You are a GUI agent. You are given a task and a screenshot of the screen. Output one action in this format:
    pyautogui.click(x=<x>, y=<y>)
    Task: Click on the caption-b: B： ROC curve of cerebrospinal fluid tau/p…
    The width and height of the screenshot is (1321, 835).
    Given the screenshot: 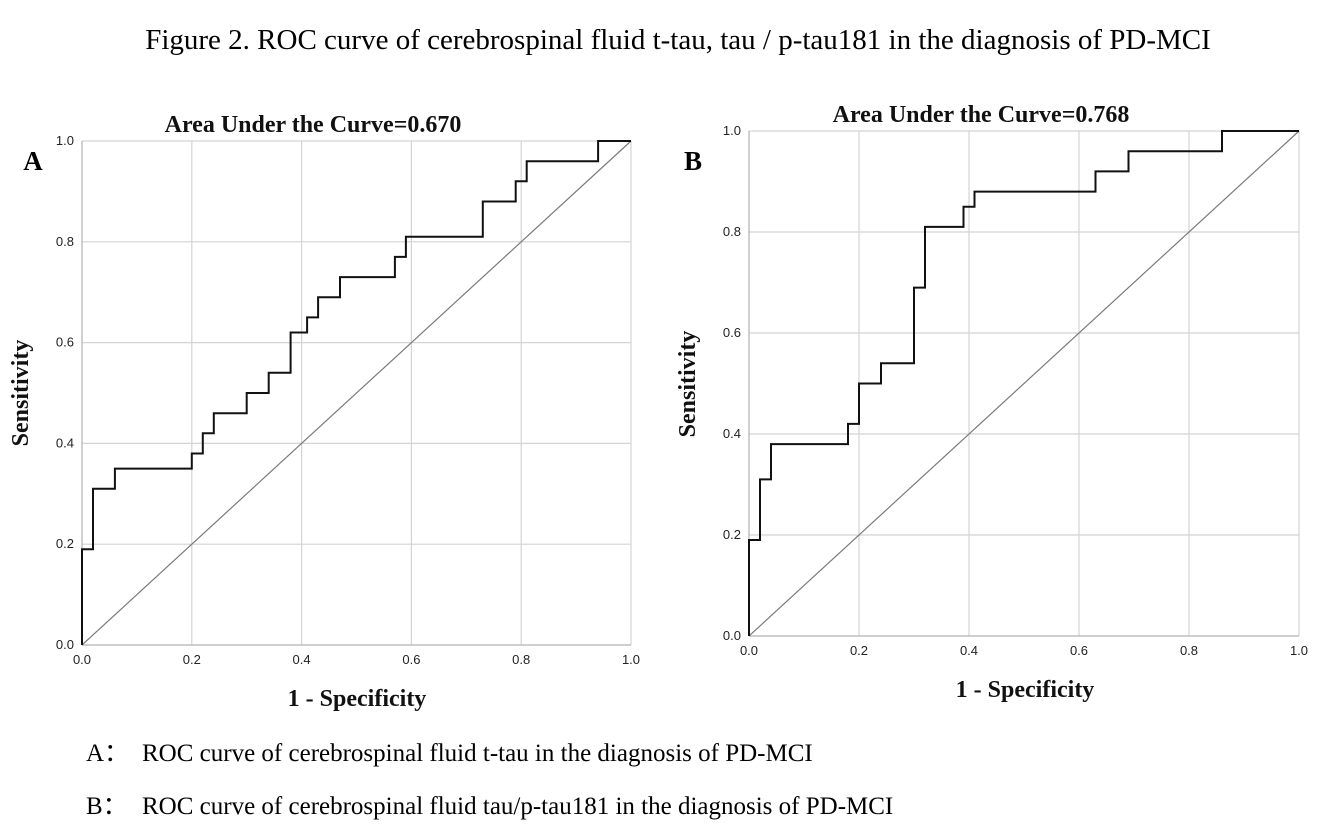 What is the action you would take?
    pyautogui.click(x=489, y=804)
    